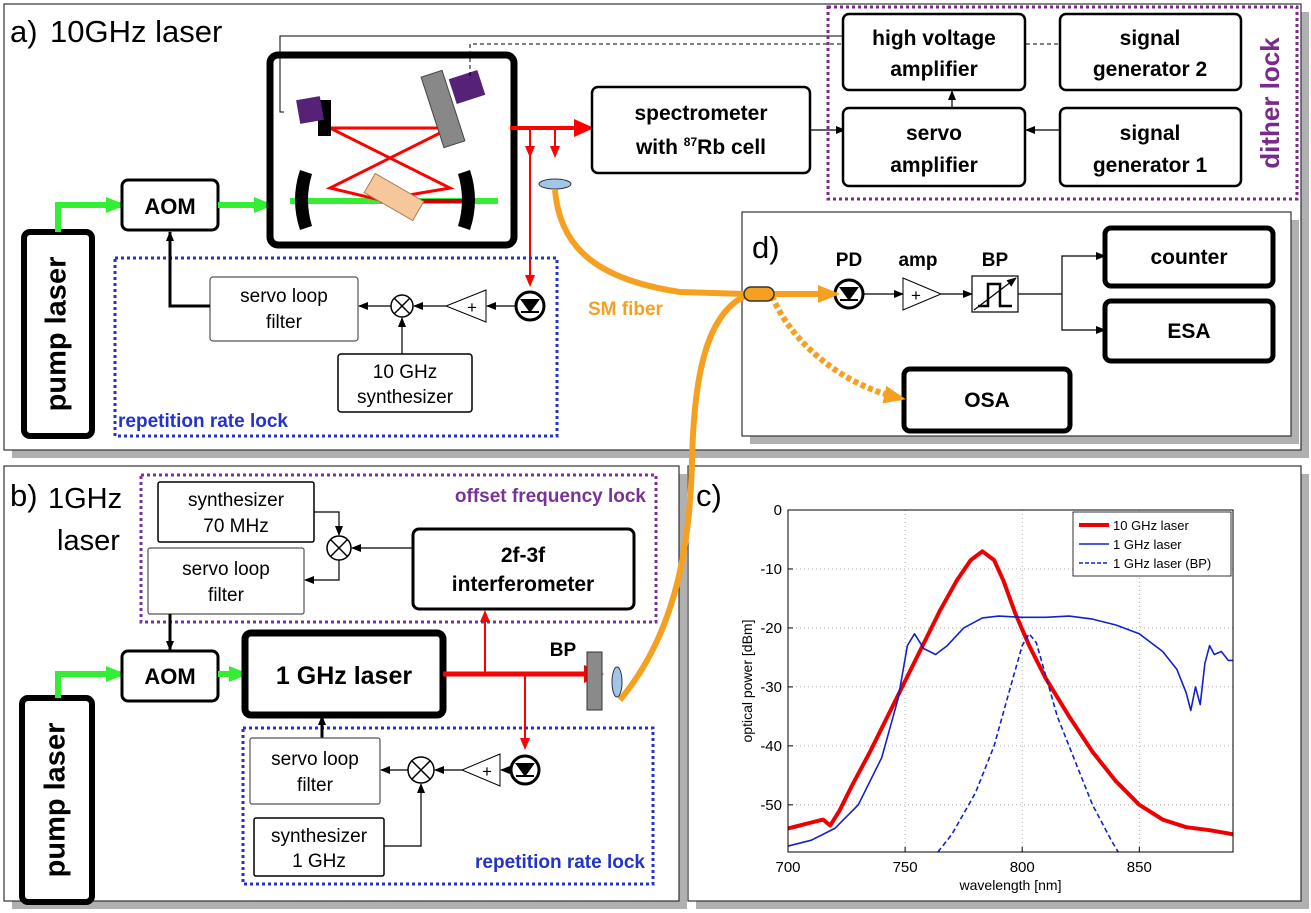 Image resolution: width=1311 pixels, height=913 pixels. Describe the element at coordinates (771, 746) in the screenshot. I see `y-tick-label: -40` at that location.